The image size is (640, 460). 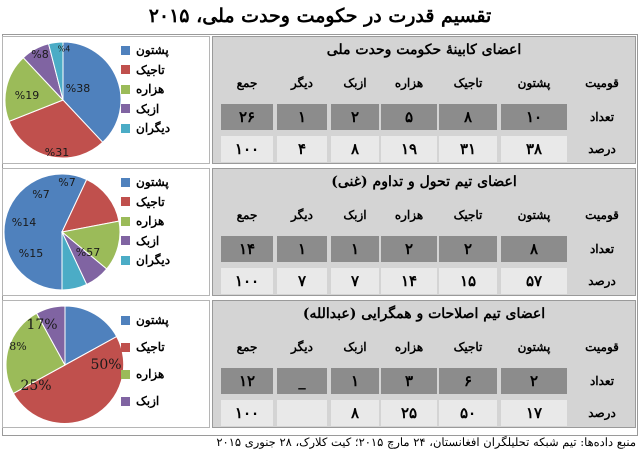 I want to click on table-cell: ۱۷, so click(x=534, y=413).